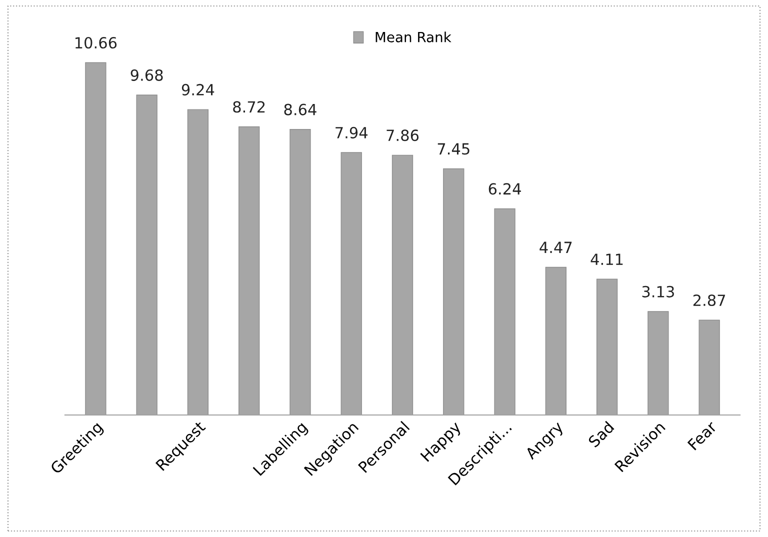 The image size is (768, 537). What do you see at coordinates (556, 247) in the screenshot?
I see `data-label: 4.47` at bounding box center [556, 247].